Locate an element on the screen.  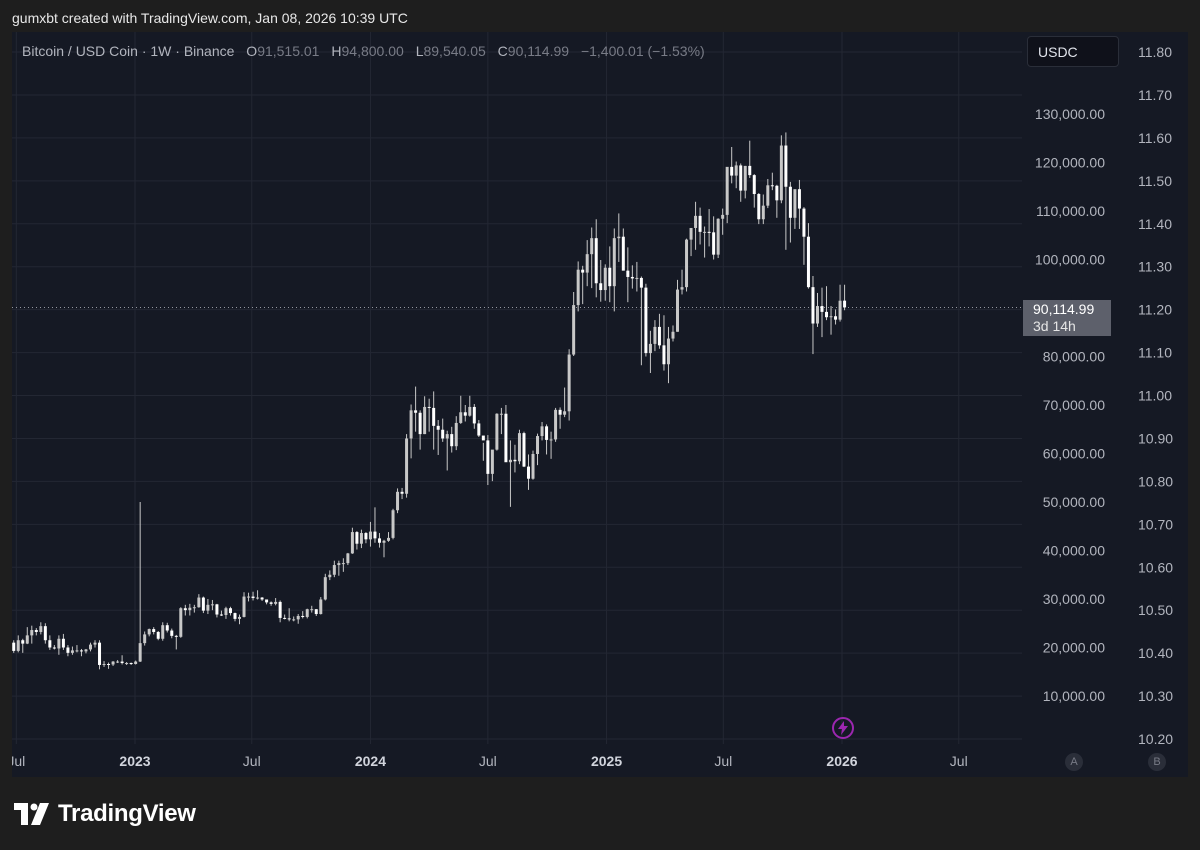
scale-button-b: B is located at coordinates (1157, 762).